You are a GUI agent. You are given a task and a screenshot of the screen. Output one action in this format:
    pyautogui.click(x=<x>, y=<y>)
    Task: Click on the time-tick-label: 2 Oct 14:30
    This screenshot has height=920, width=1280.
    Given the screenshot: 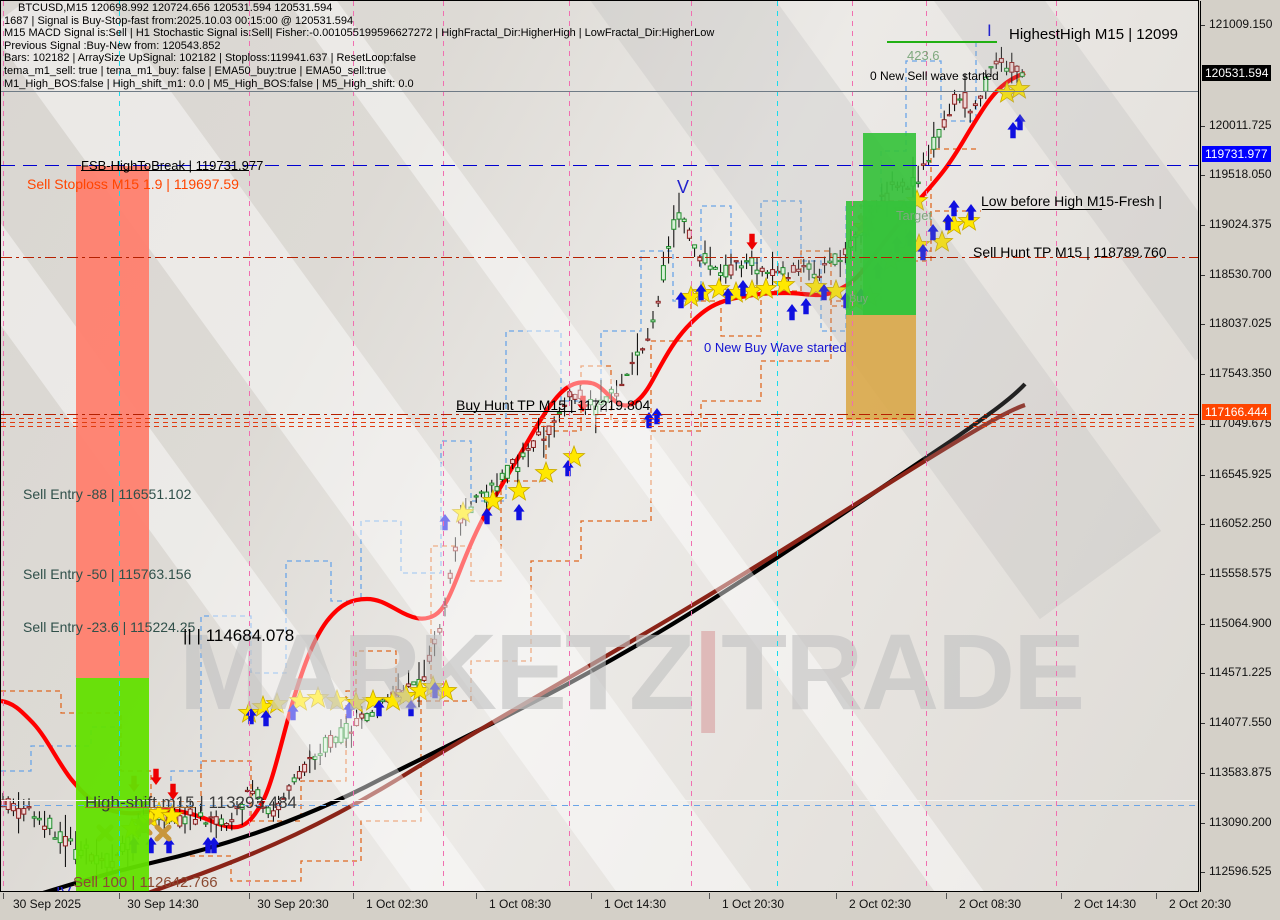 What is the action you would take?
    pyautogui.click(x=1105, y=904)
    